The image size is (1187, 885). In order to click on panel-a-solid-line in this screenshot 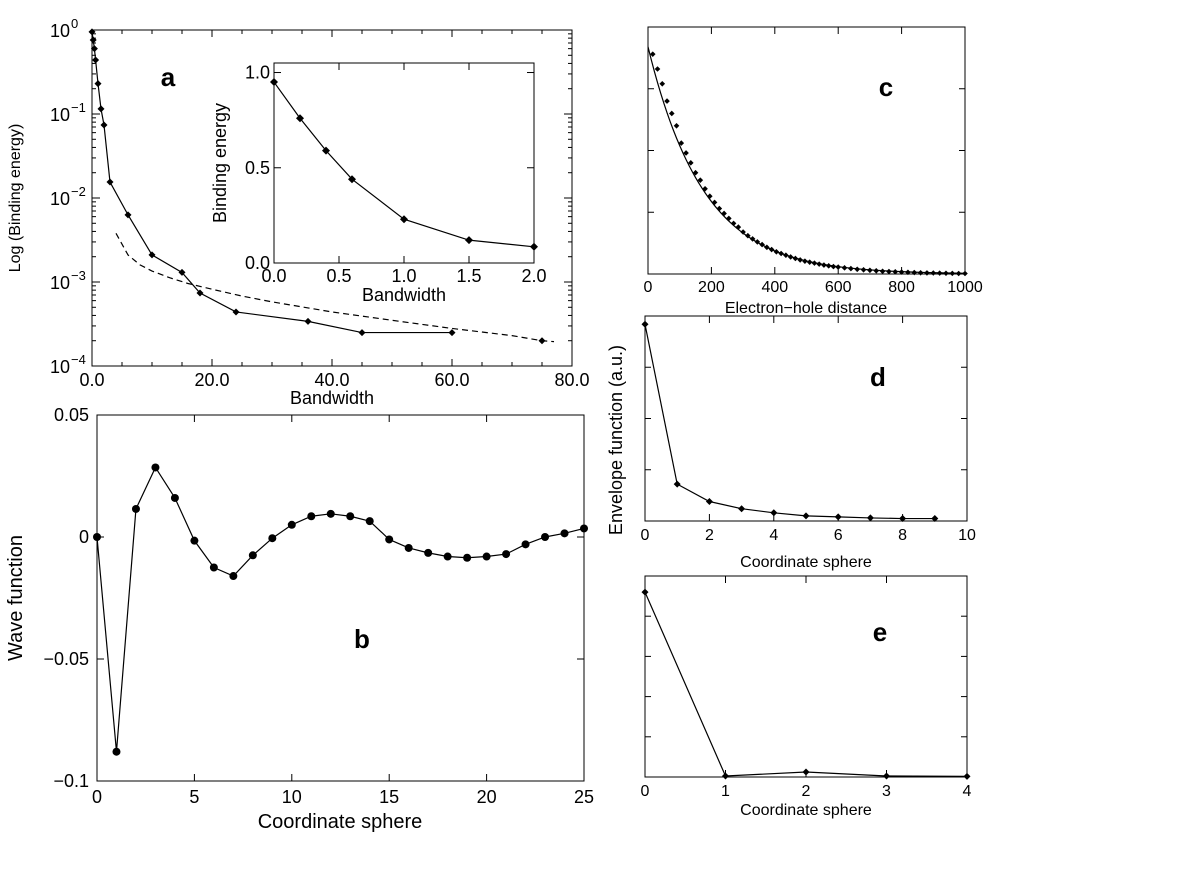, I will do `click(271, 182)`.